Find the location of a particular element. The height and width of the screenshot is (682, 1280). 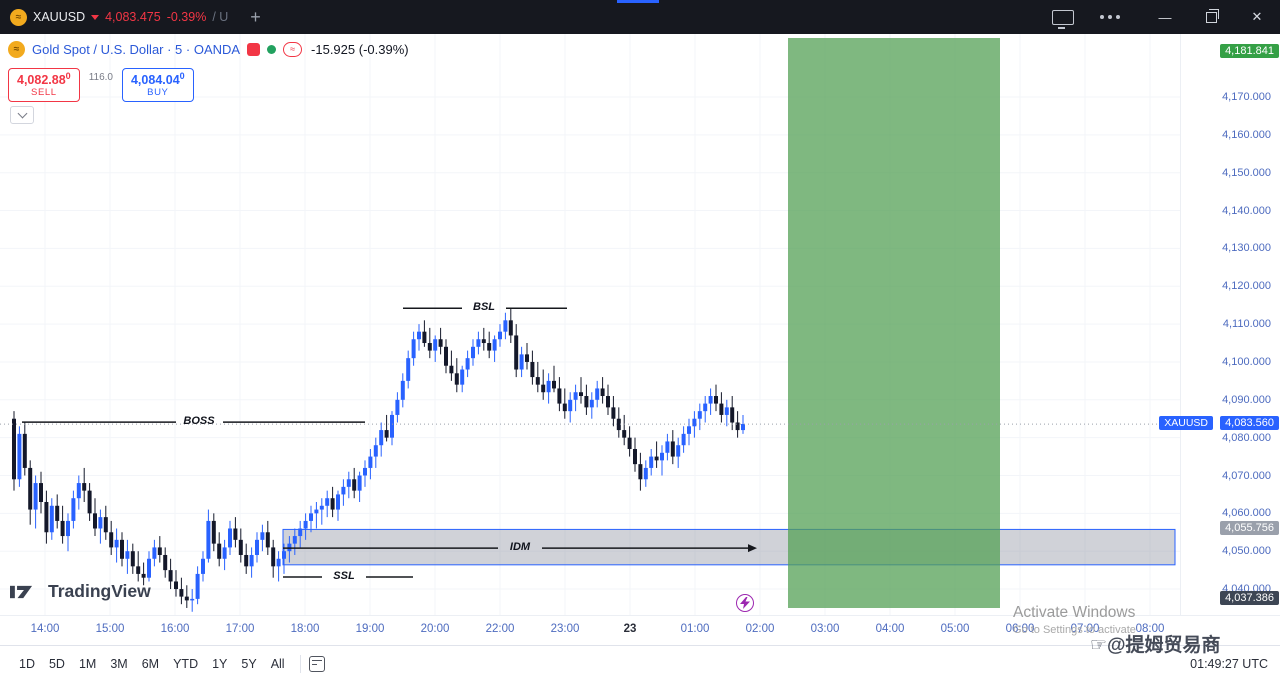

range-button-all: All is located at coordinates (277, 664).